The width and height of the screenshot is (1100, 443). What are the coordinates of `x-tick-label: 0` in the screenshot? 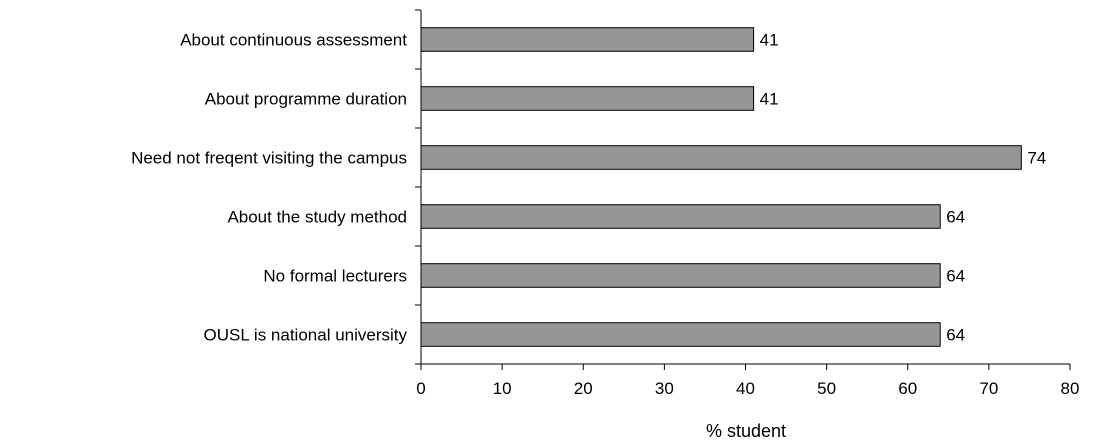 It's located at (420, 388).